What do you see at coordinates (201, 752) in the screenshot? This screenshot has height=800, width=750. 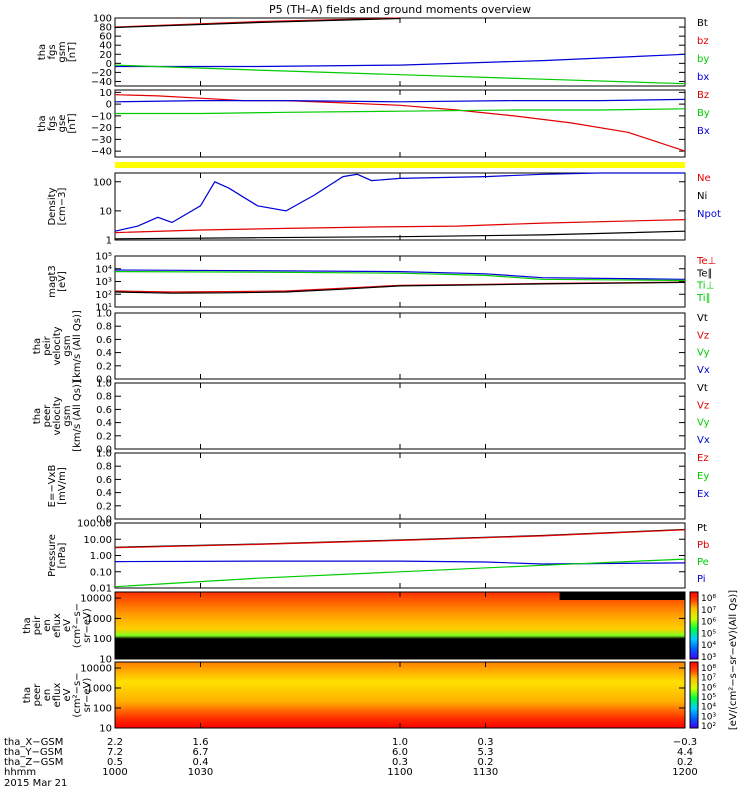 I see `ephemeris-value: 6.7` at bounding box center [201, 752].